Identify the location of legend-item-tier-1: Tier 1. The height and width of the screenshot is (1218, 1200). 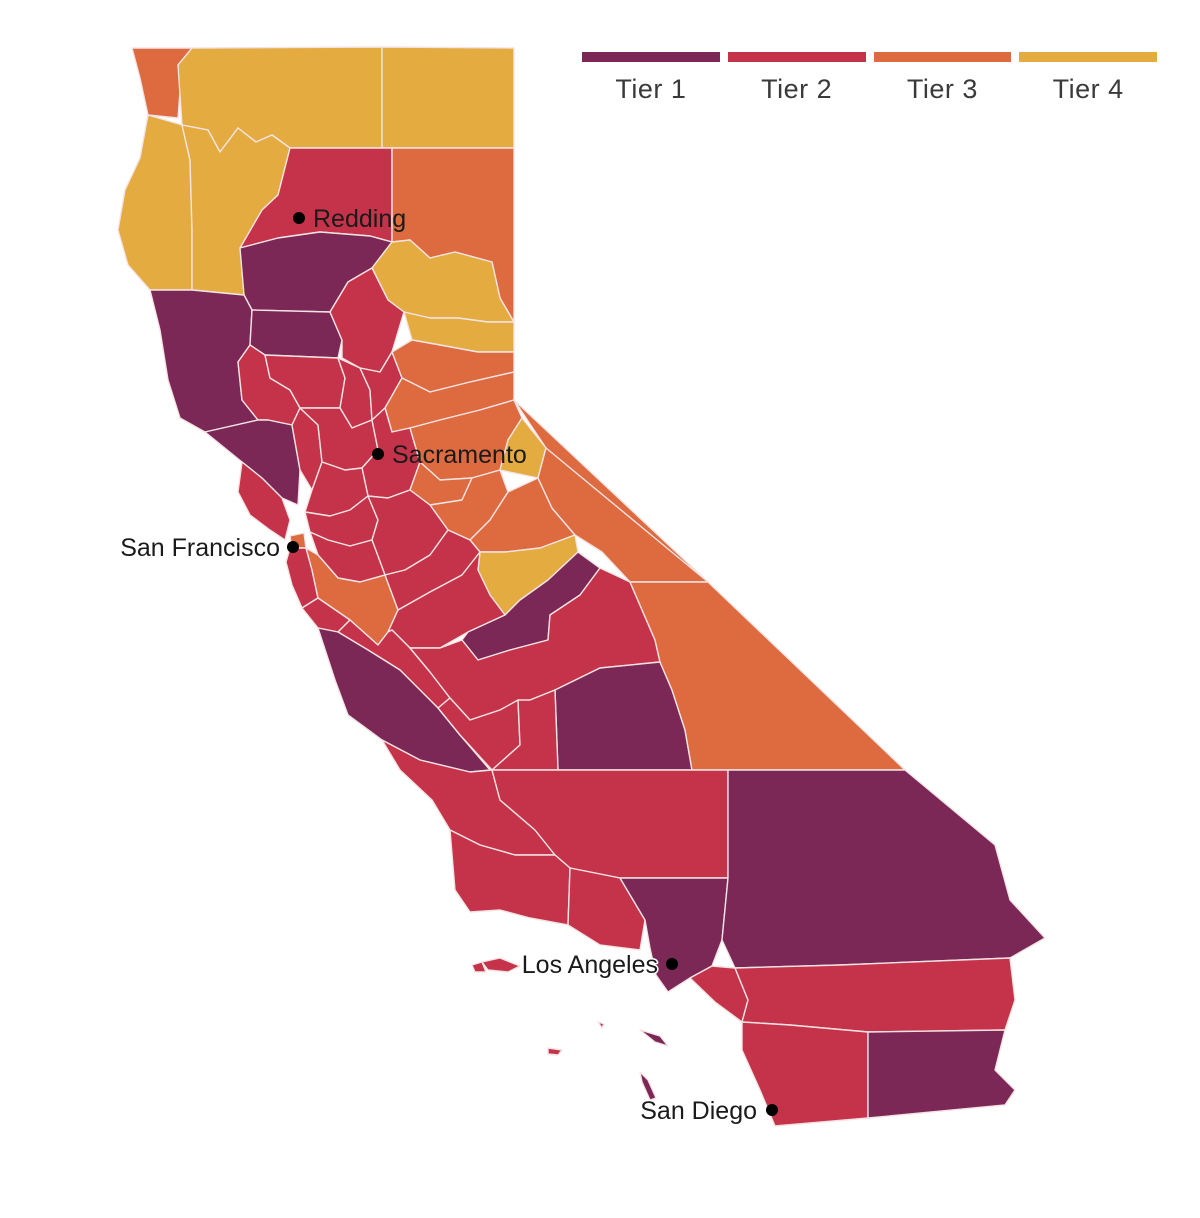
(651, 78).